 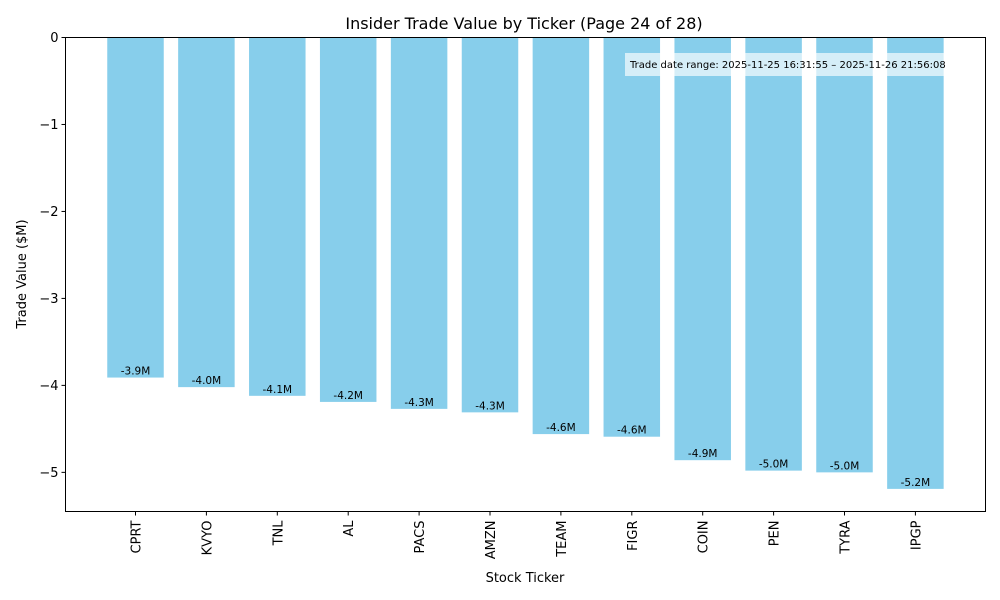 I want to click on bar-tyra, so click(x=844, y=255).